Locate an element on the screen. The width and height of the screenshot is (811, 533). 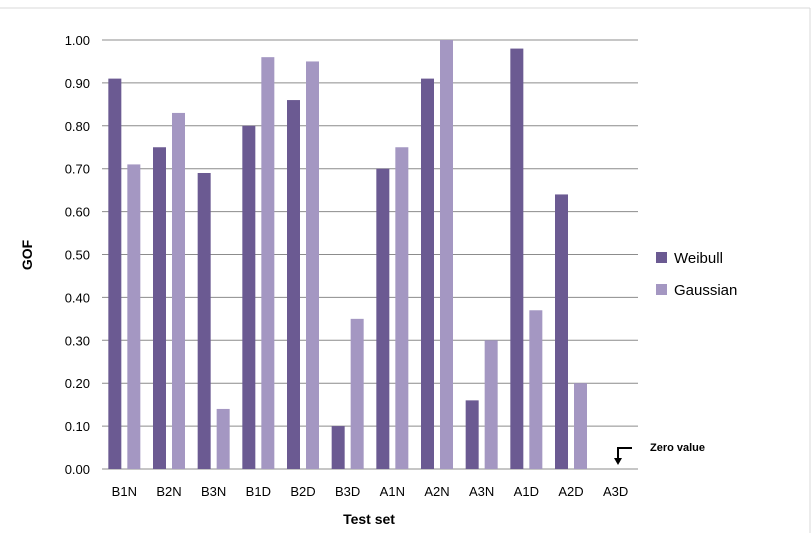
x-tick-label: A3N is located at coordinates (481, 491).